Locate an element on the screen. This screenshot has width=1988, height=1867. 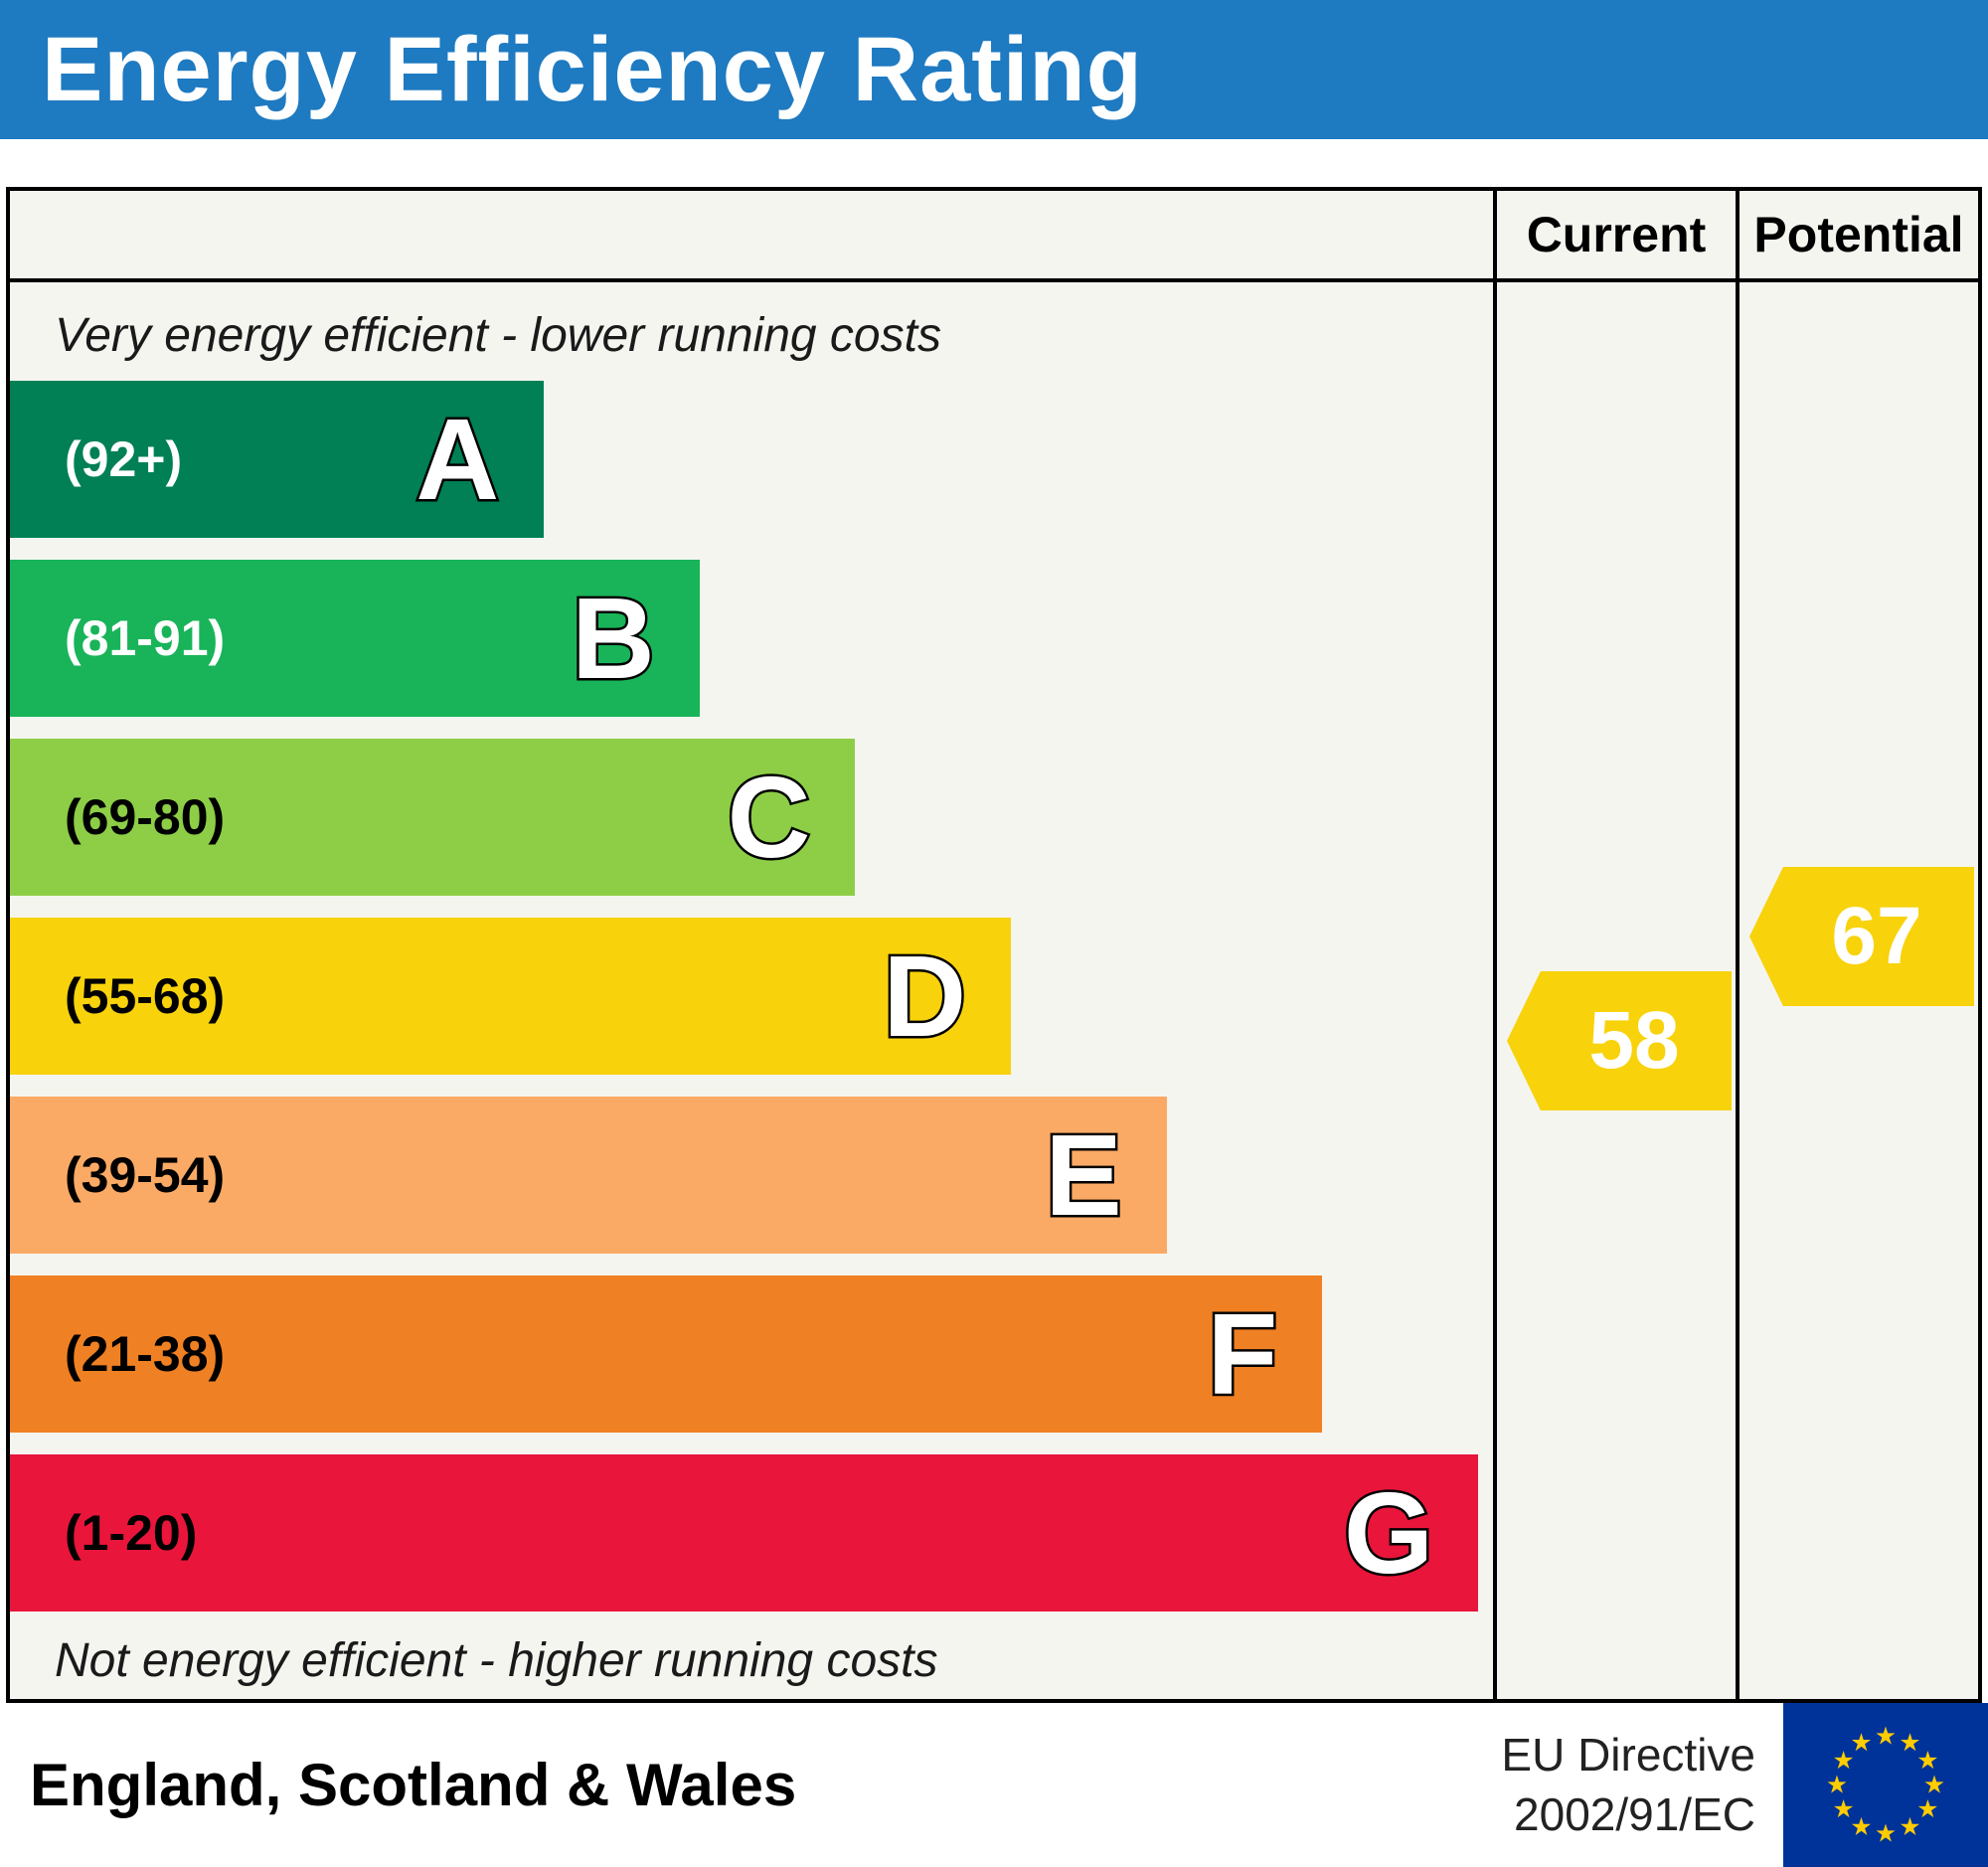
band-b-letter: B is located at coordinates (613, 638).